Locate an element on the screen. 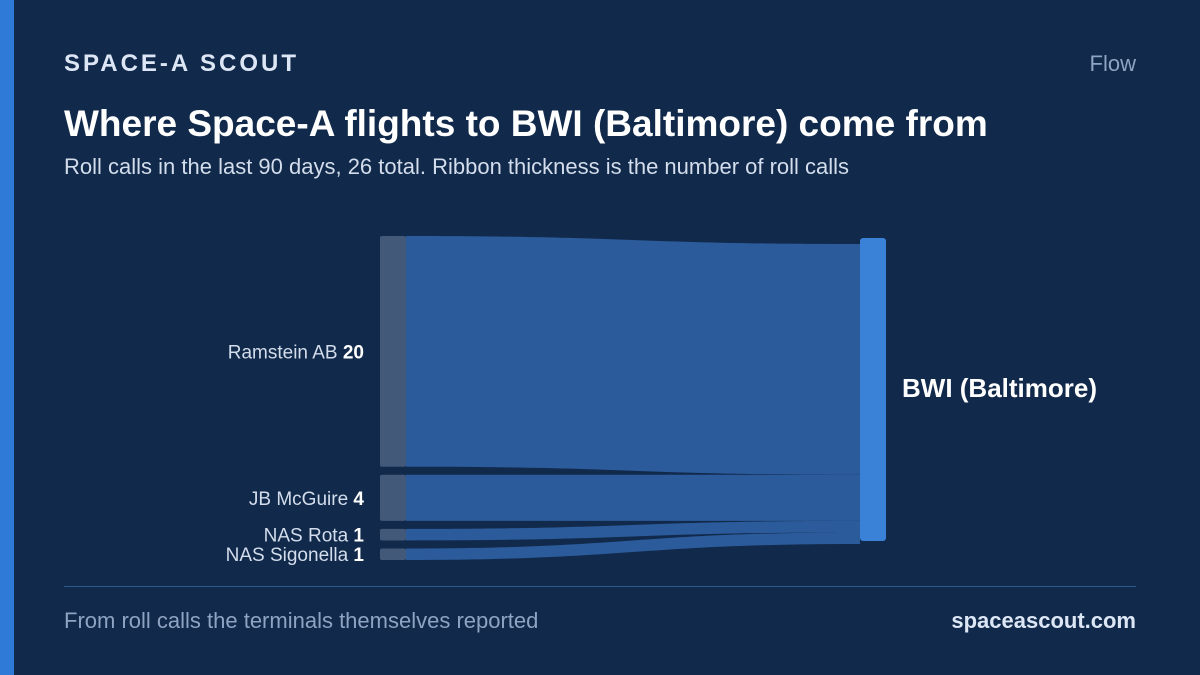 This screenshot has height=675, width=1200. source-value: 4 is located at coordinates (358, 499).